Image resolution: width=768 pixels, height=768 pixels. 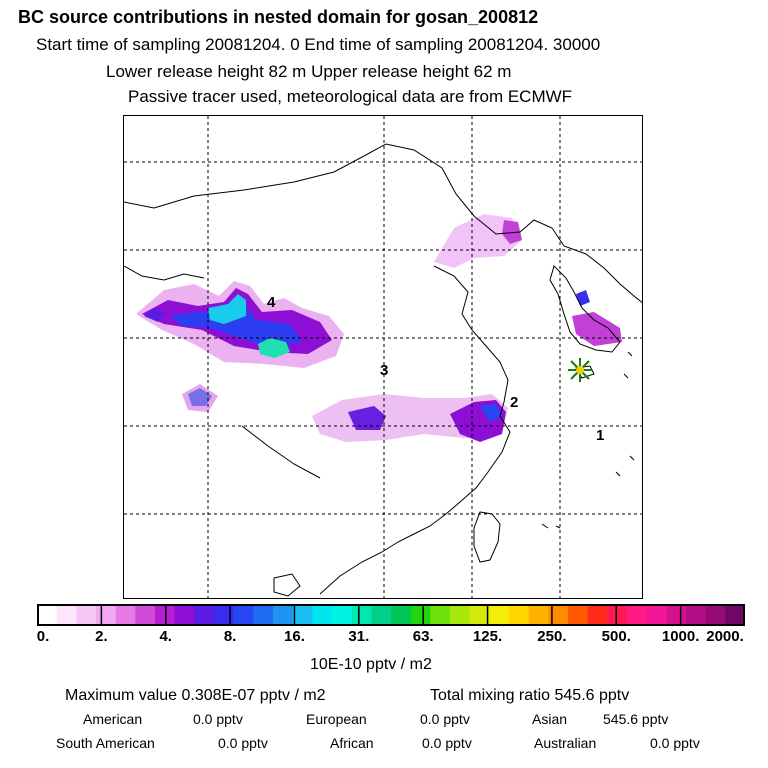 What do you see at coordinates (371, 664) in the screenshot?
I see `colorbar-units: 10E-10 pptv / m2` at bounding box center [371, 664].